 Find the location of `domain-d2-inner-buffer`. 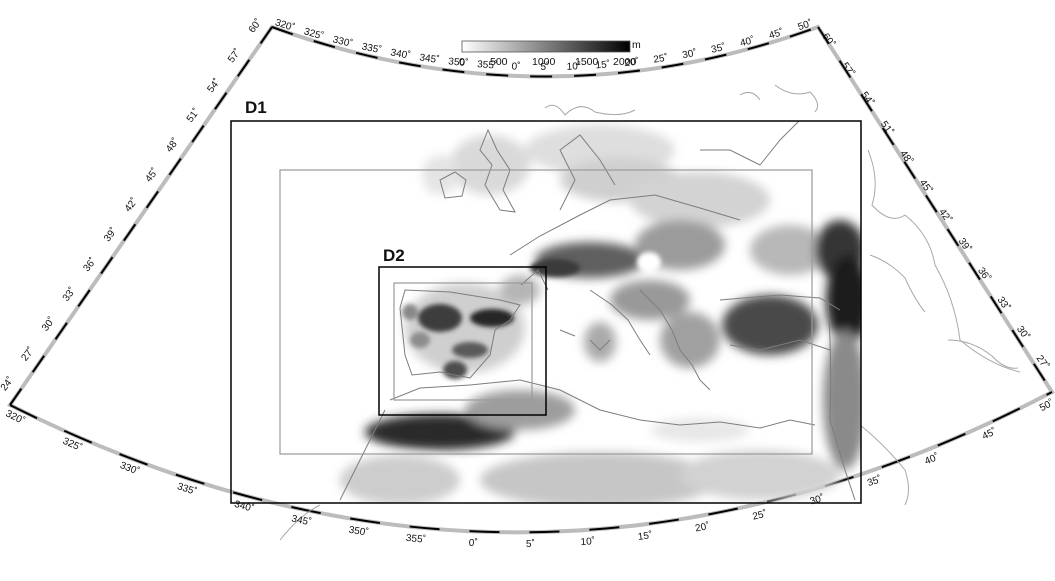

domain-d2-inner-buffer is located at coordinates (463, 341).